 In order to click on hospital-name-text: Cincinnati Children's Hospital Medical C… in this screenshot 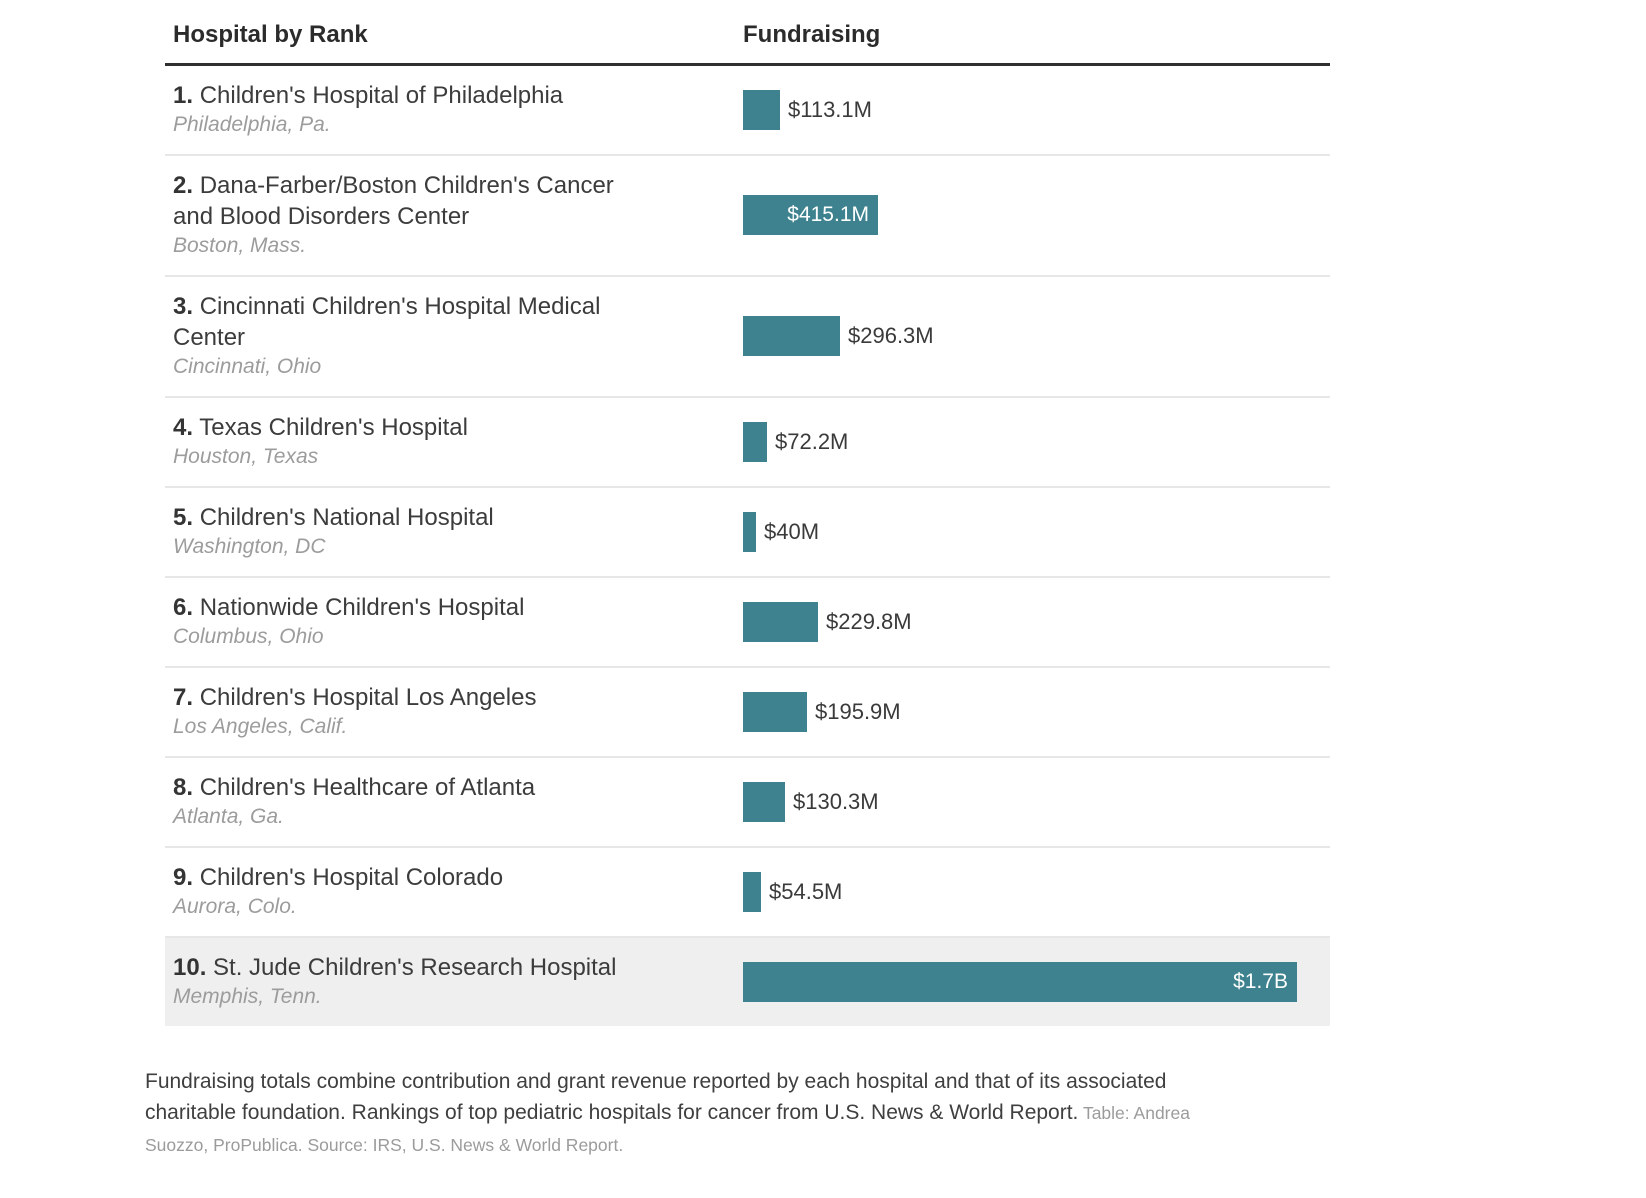, I will do `click(387, 322)`.